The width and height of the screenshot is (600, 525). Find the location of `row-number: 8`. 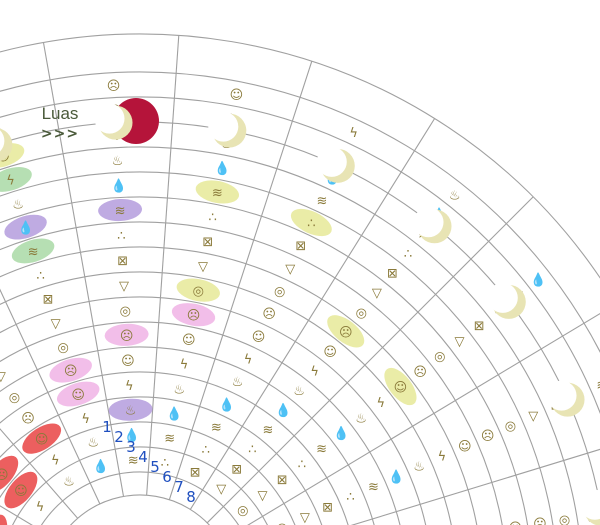

row-number: 8 is located at coordinates (191, 497).